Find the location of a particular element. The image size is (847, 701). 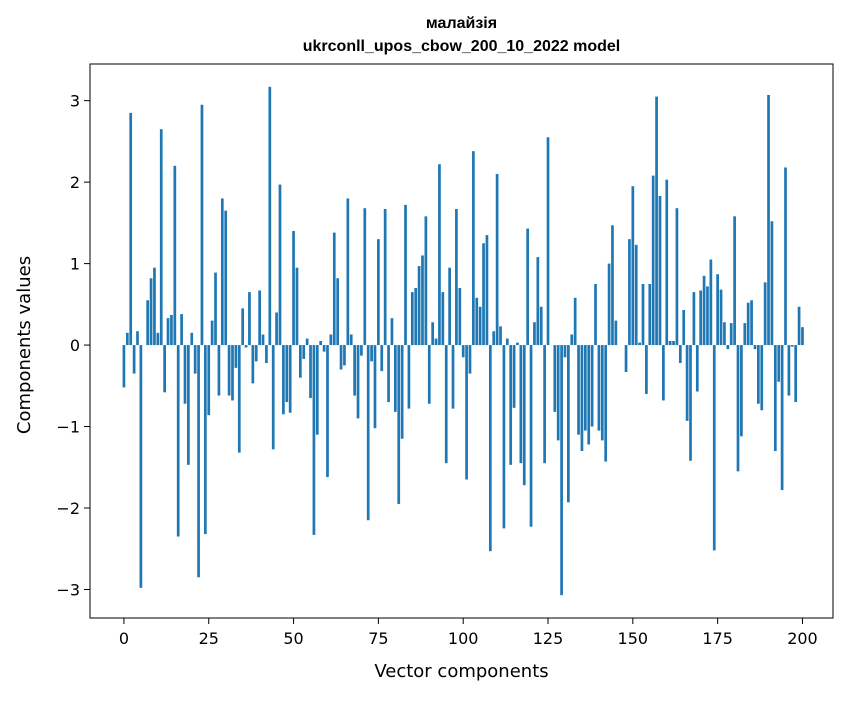

chart-title-line1: малайзія is located at coordinates (461, 23).